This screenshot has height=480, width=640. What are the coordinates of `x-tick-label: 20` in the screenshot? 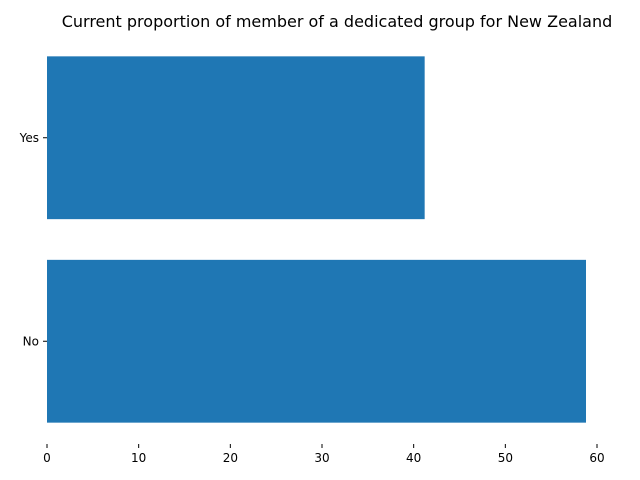 It's located at (230, 458).